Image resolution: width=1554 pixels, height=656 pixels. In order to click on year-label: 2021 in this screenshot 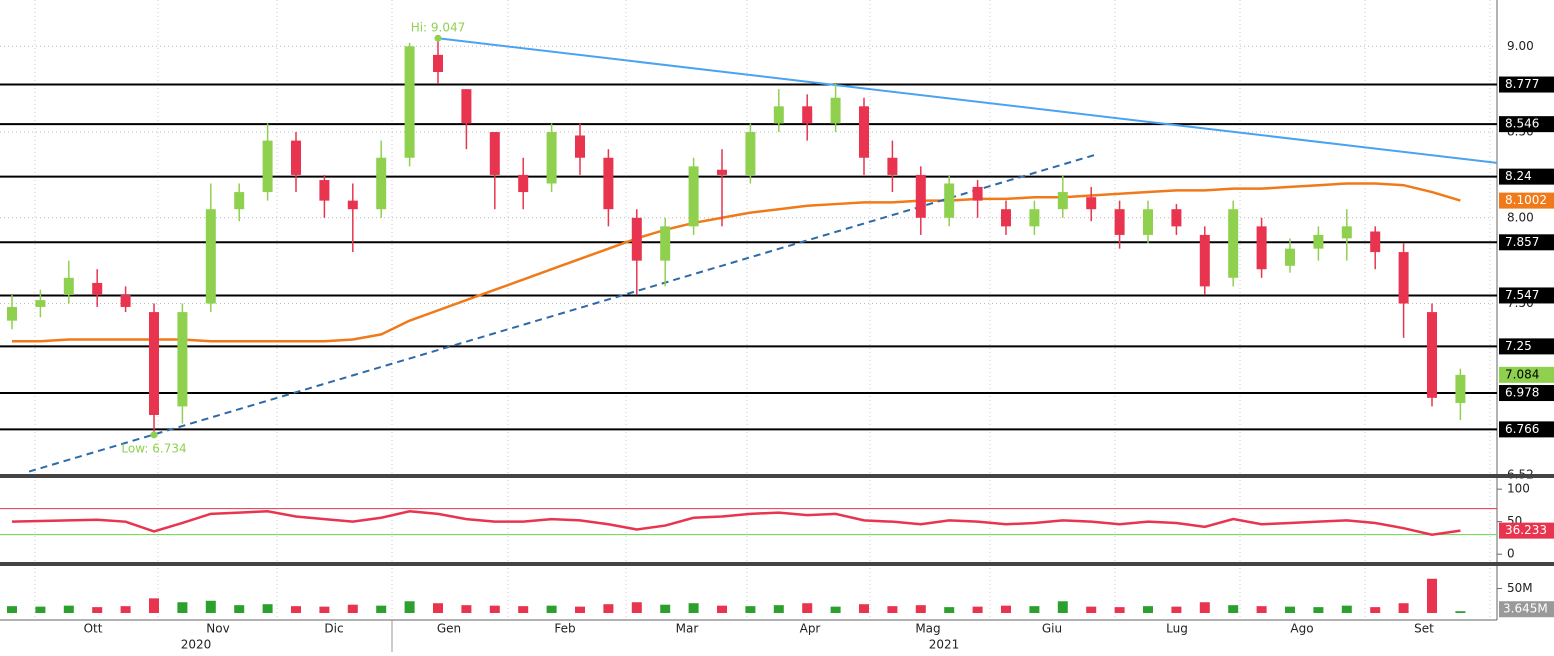, I will do `click(944, 645)`.